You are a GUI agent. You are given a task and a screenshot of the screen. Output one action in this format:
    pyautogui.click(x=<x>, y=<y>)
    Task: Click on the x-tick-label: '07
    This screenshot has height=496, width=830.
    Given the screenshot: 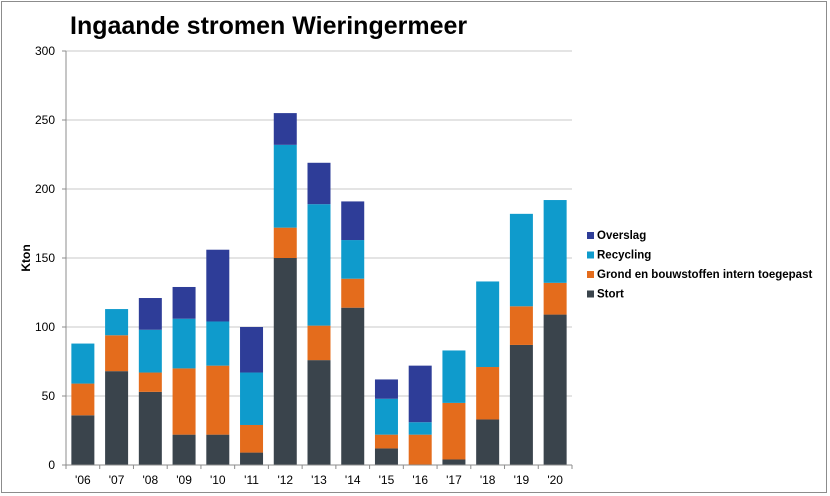 What is the action you would take?
    pyautogui.click(x=117, y=480)
    